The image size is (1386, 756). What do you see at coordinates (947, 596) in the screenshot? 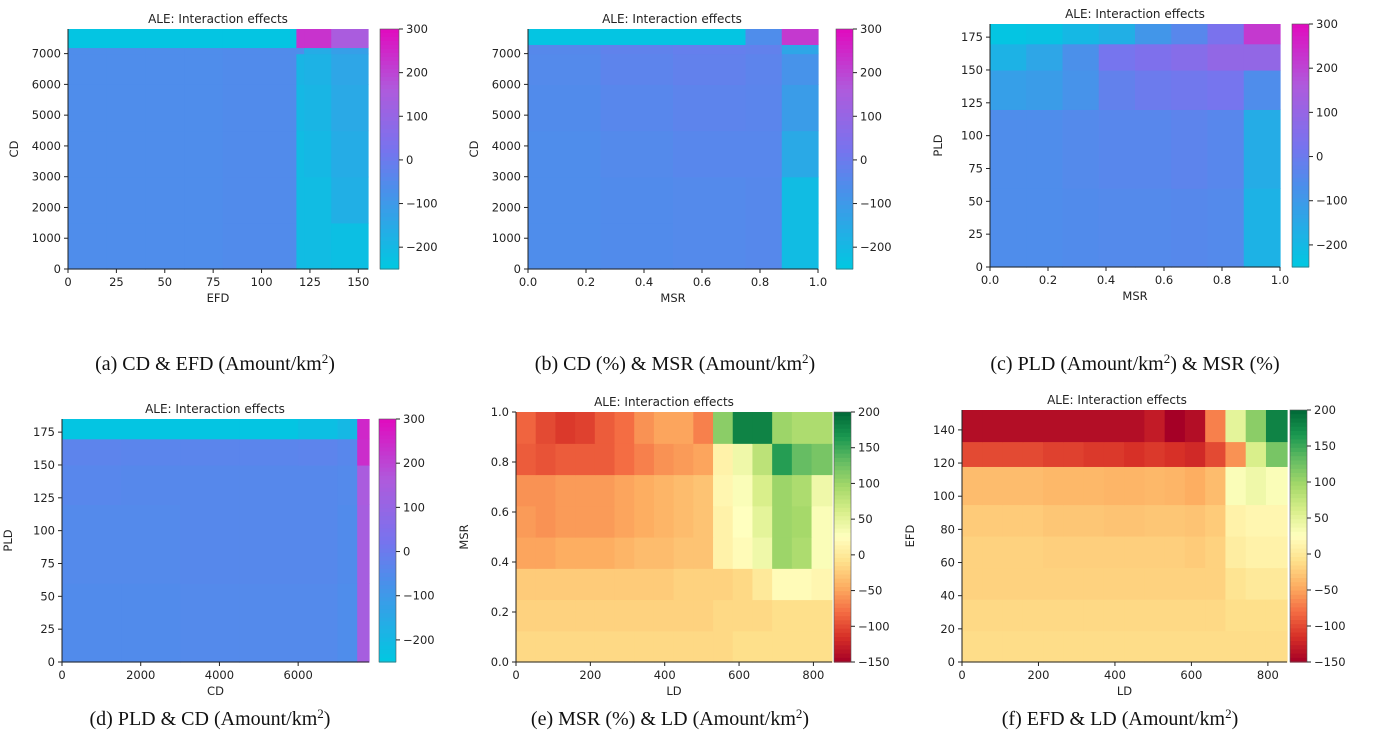
I see `y-tick-label: 40` at bounding box center [947, 596].